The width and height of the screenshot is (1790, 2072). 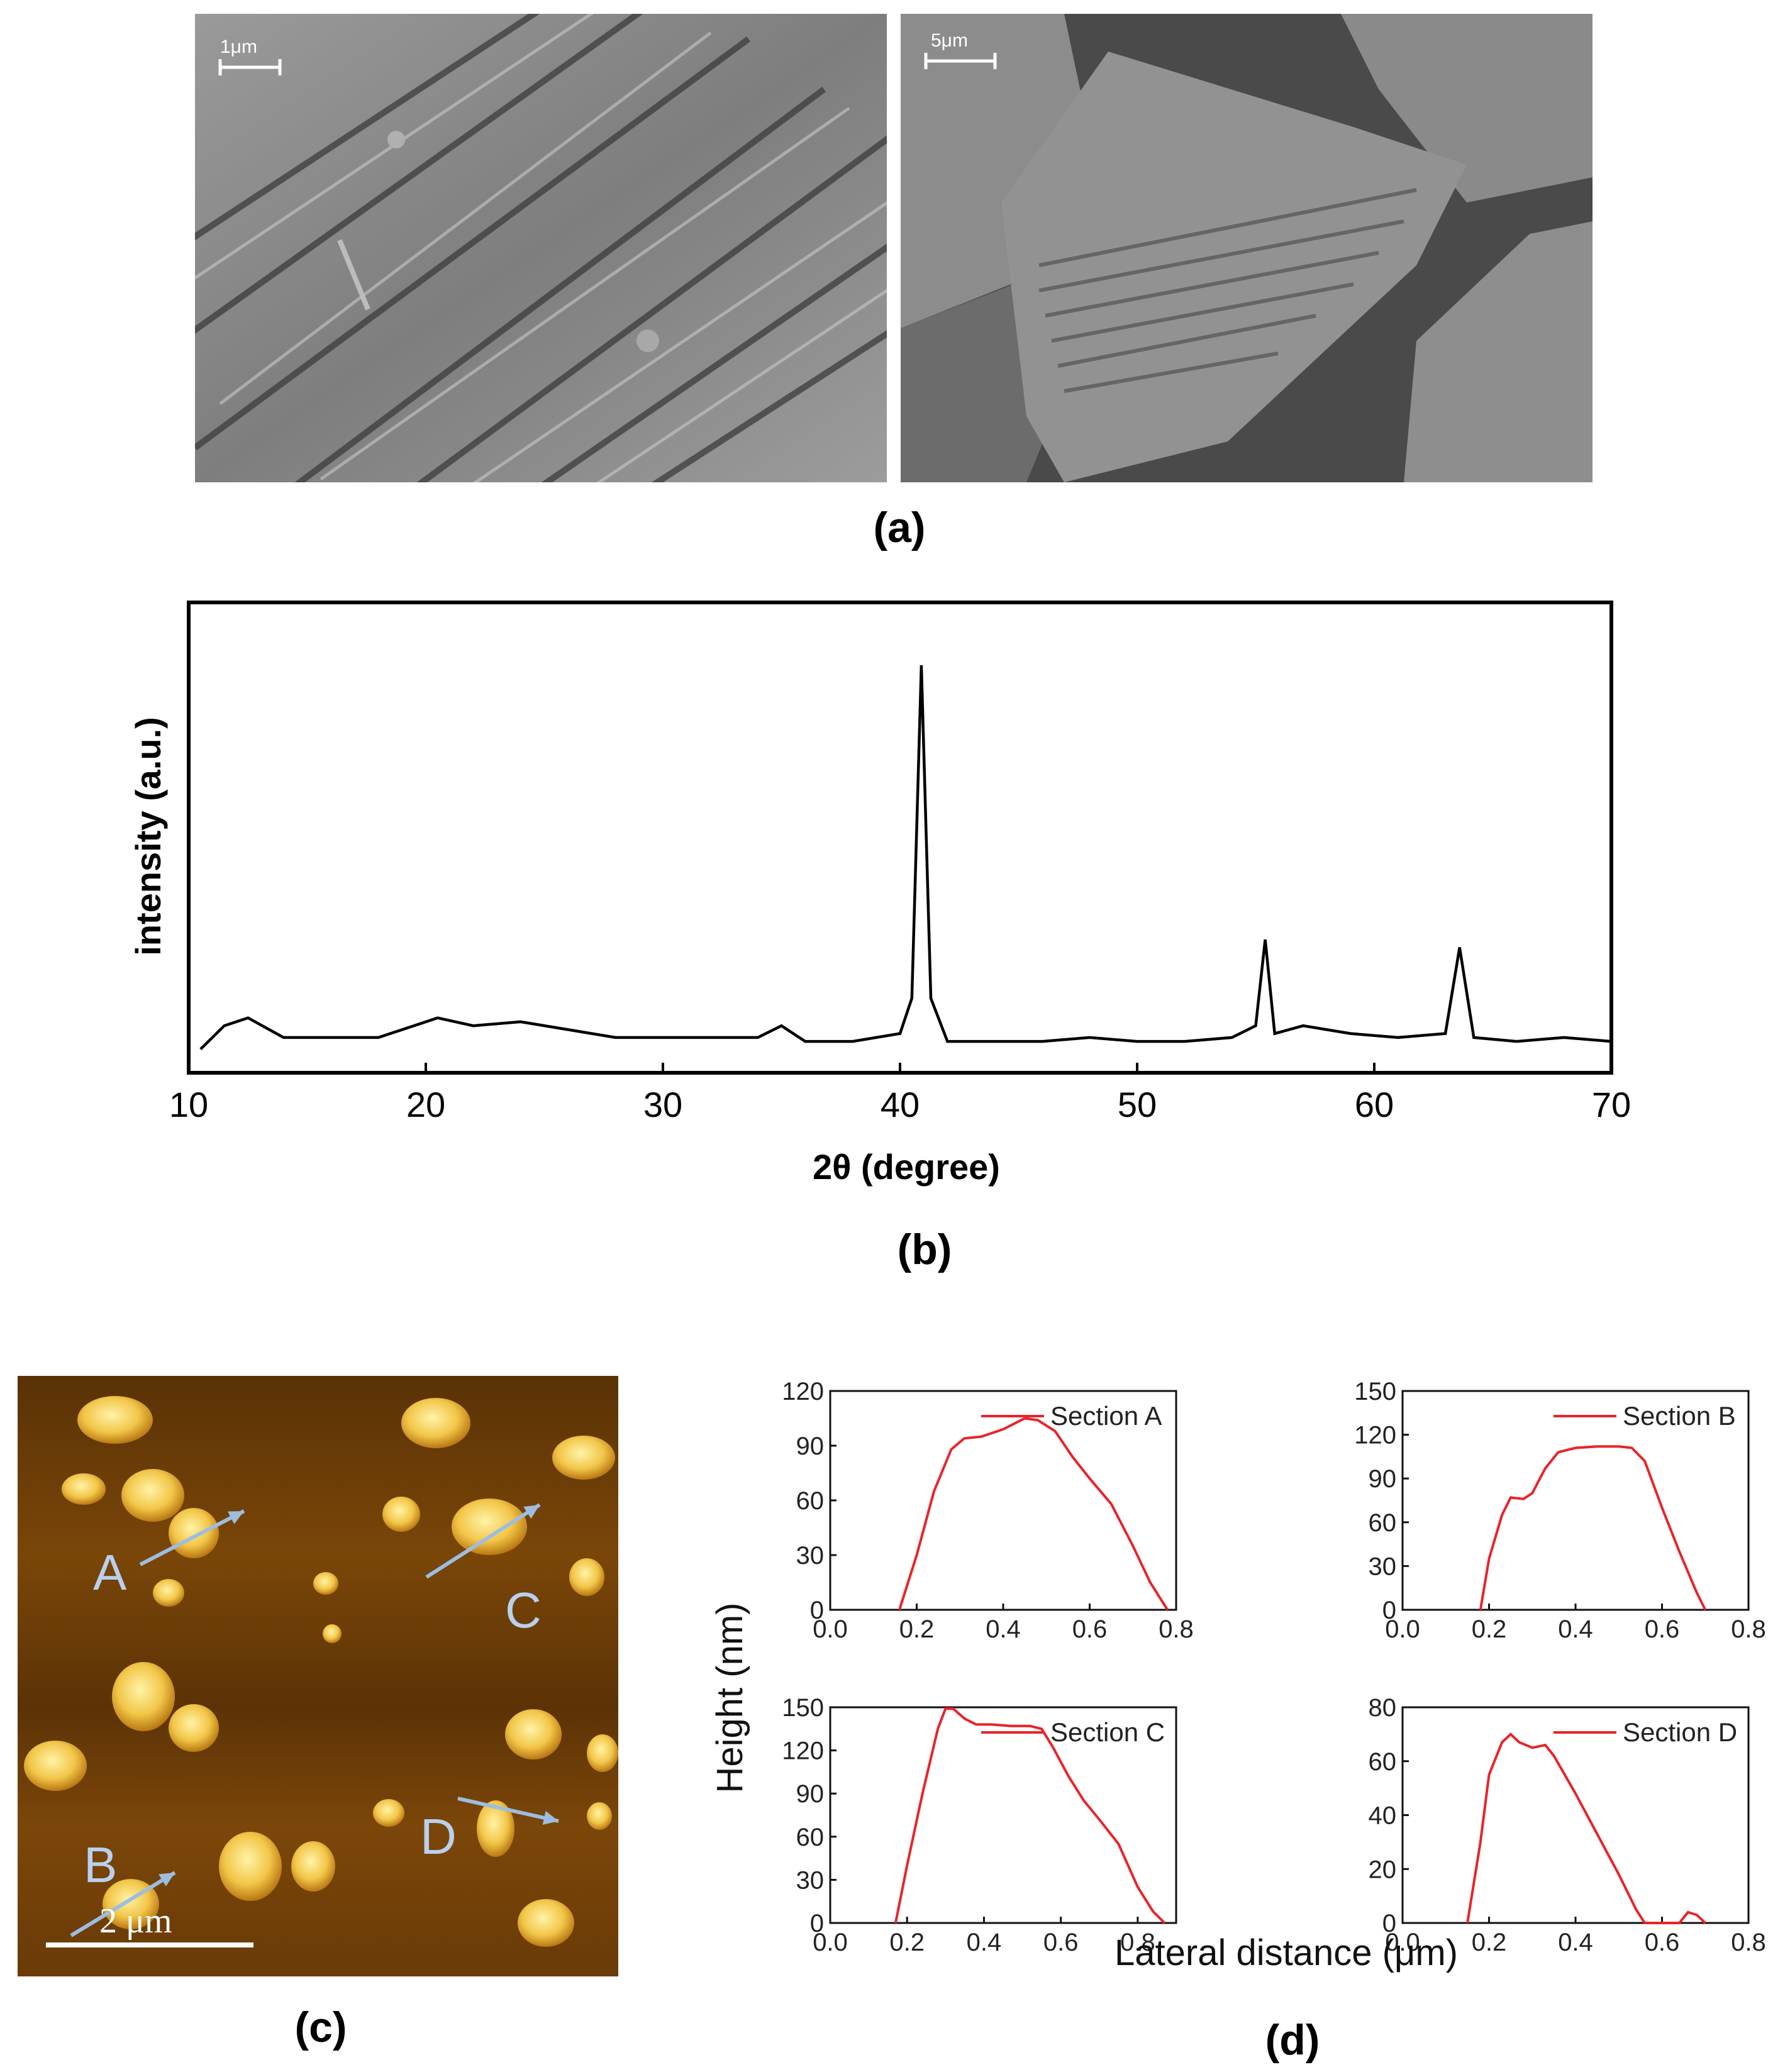 What do you see at coordinates (899, 527) in the screenshot?
I see `panel-label-a: (a)` at bounding box center [899, 527].